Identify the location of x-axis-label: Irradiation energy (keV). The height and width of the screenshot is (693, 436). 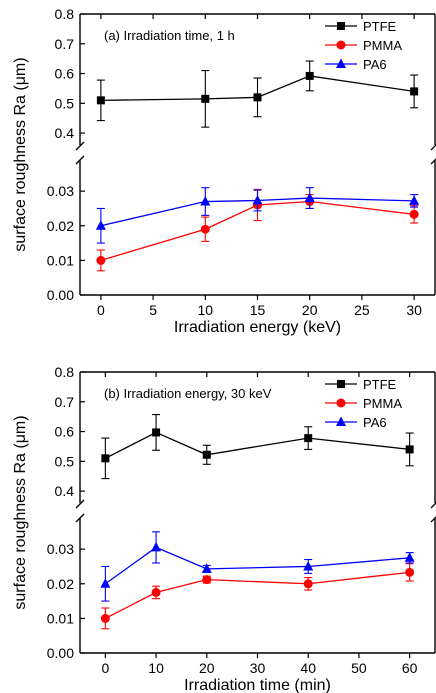
(257, 327).